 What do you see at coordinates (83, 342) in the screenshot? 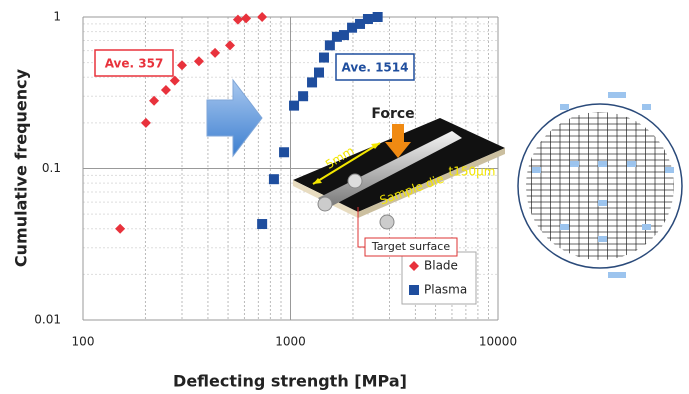
I see `x-tick-label: 100` at bounding box center [83, 342].